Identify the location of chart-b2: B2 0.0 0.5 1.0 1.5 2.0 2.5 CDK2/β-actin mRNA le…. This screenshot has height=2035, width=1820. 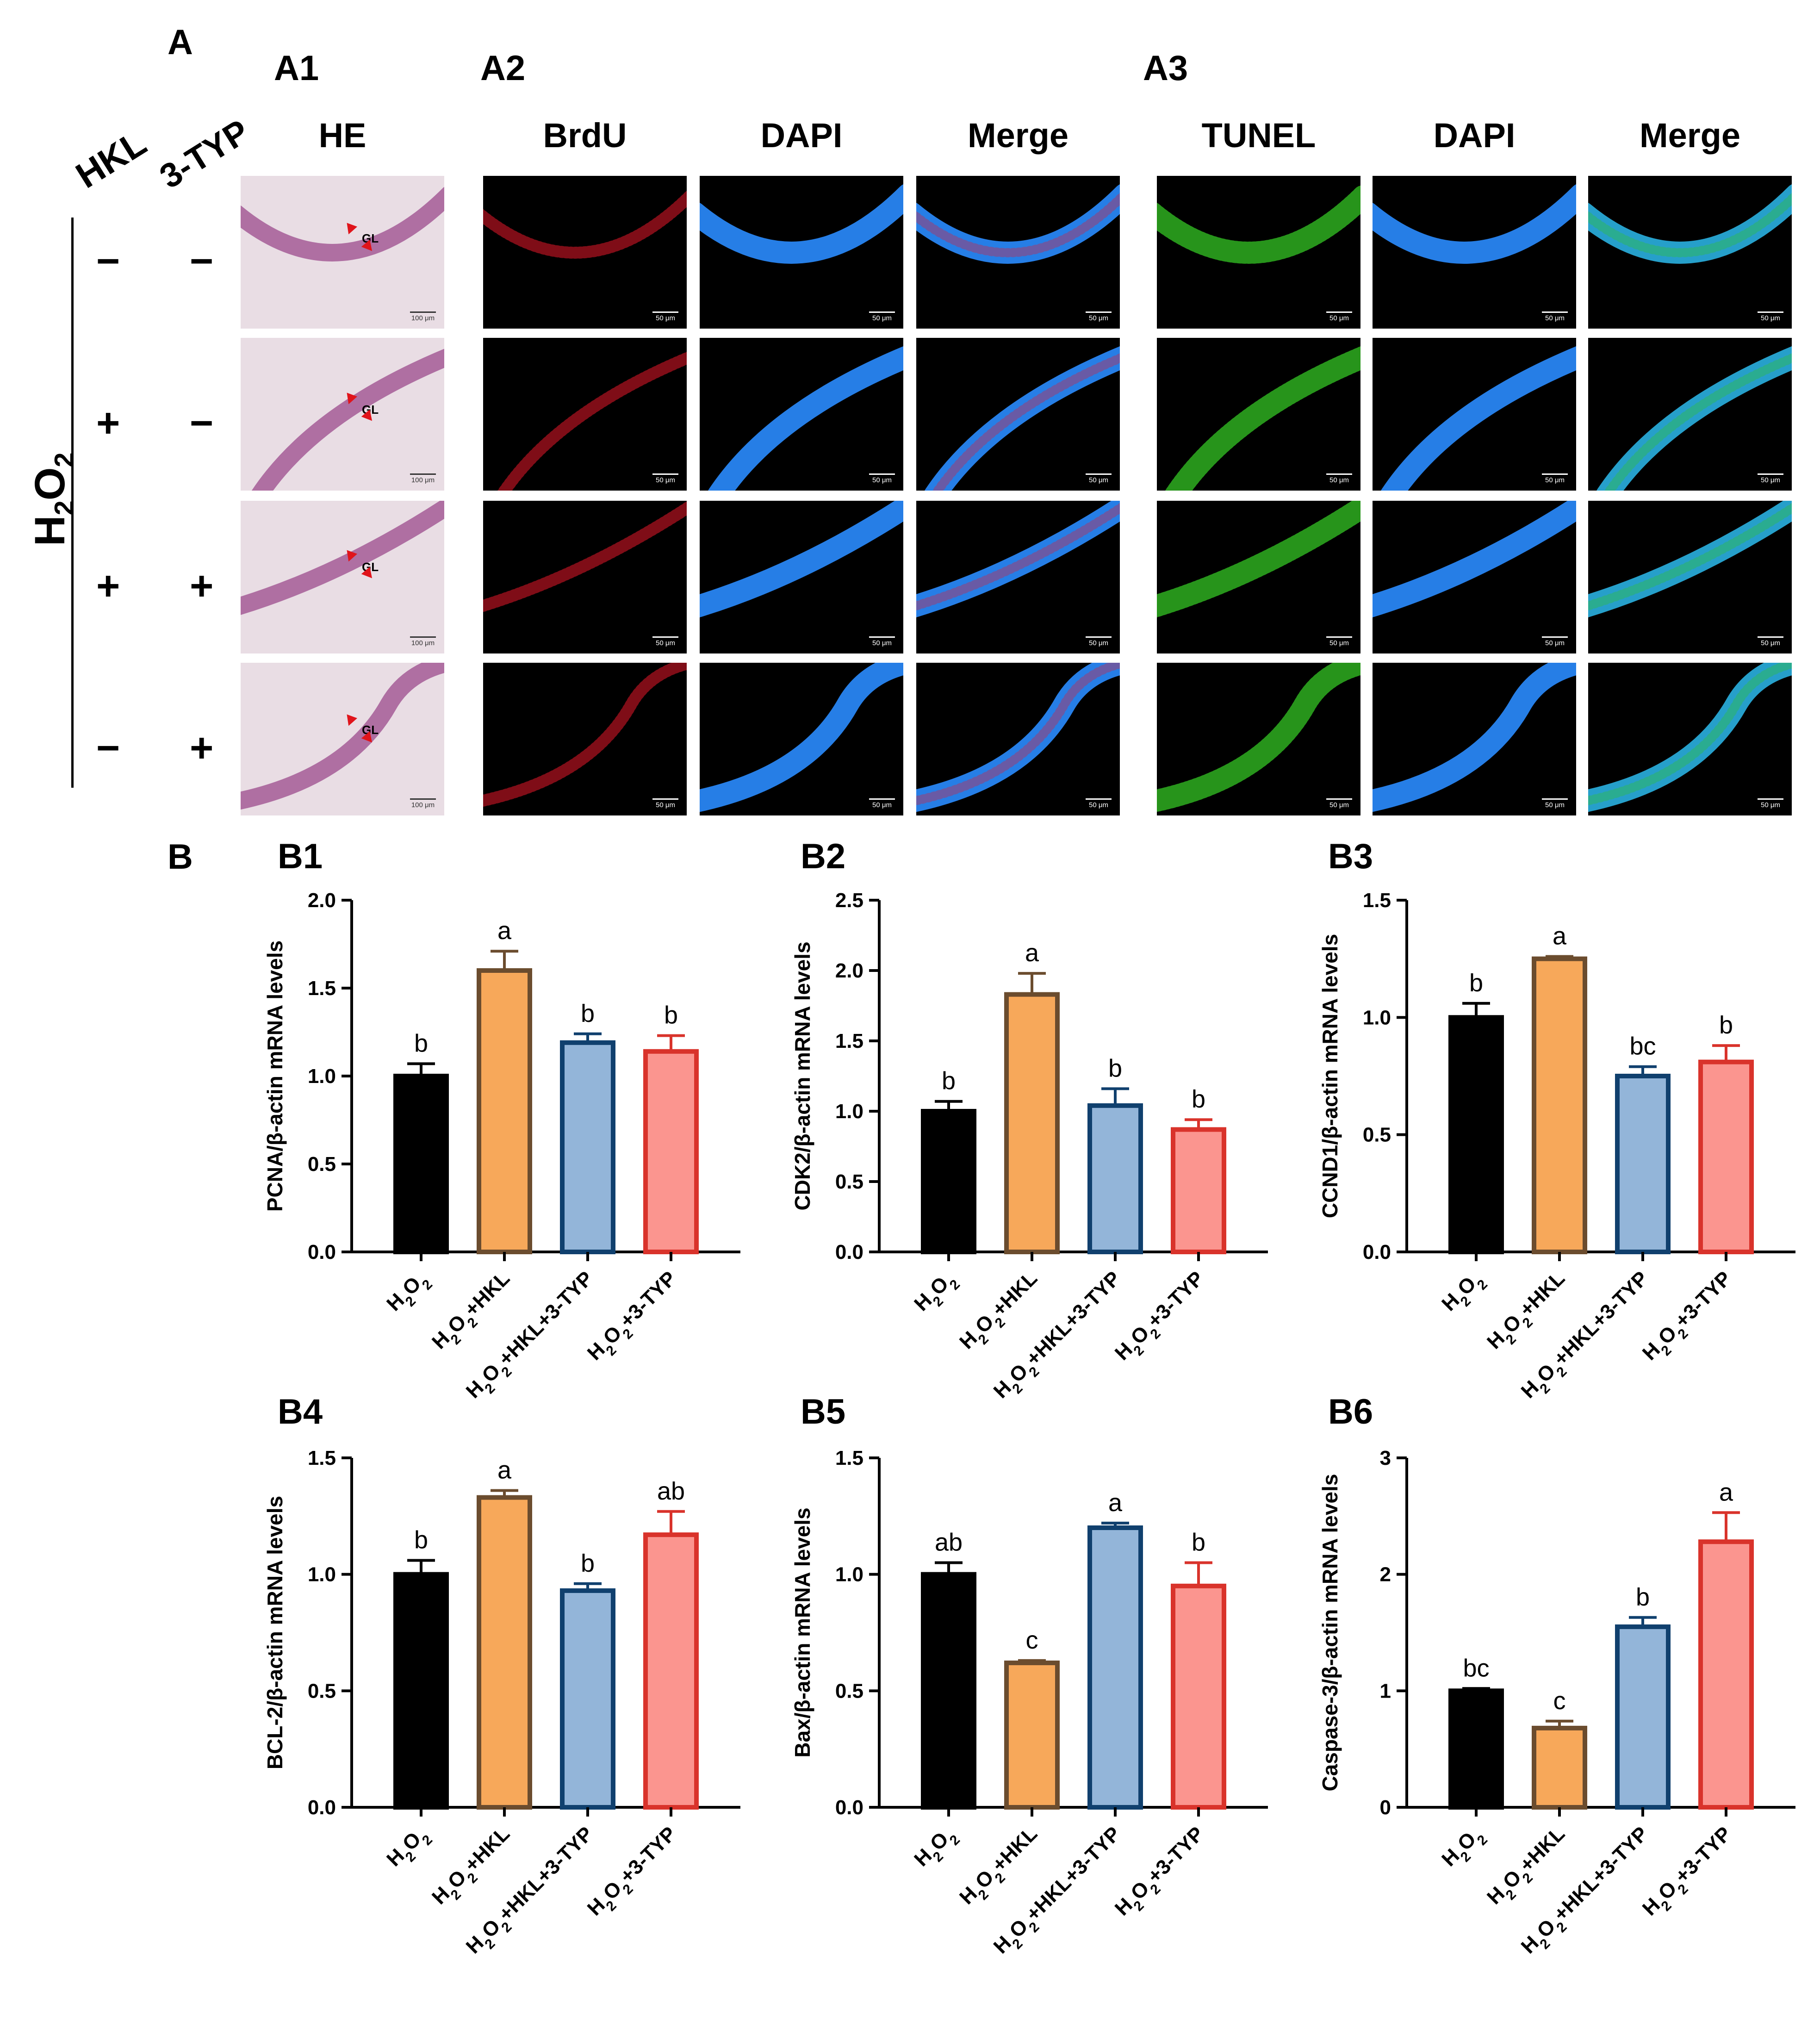
(1029, 1120).